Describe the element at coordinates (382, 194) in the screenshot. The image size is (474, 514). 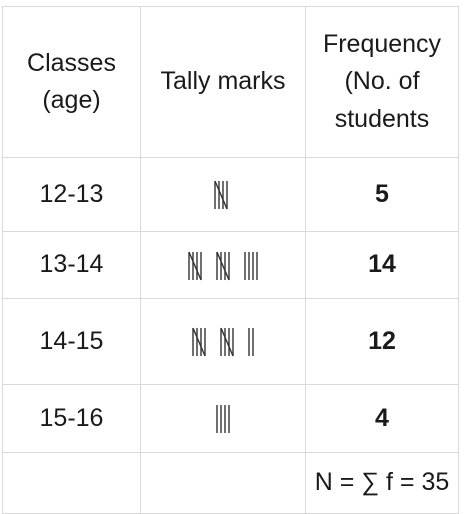
I see `frequency-cell: 5` at that location.